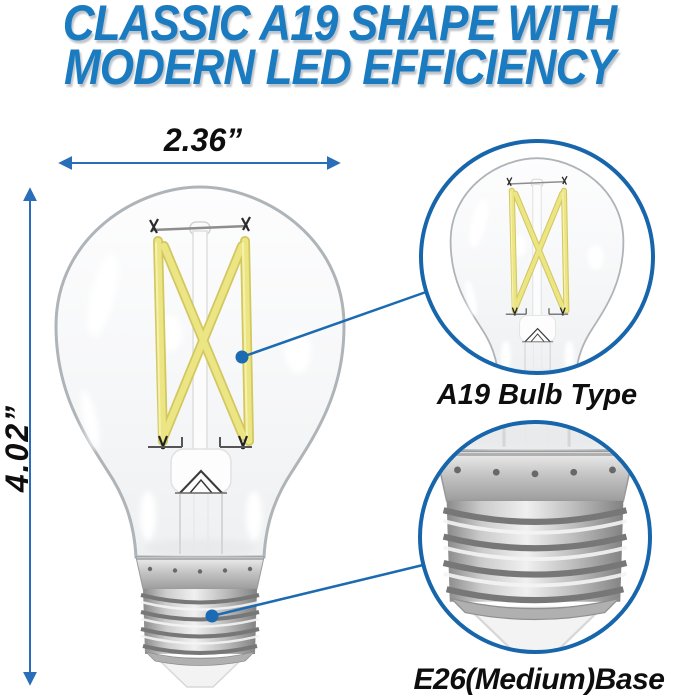 This screenshot has height=697, width=679. Describe the element at coordinates (314, 593) in the screenshot. I see `base-callout-connector` at that location.